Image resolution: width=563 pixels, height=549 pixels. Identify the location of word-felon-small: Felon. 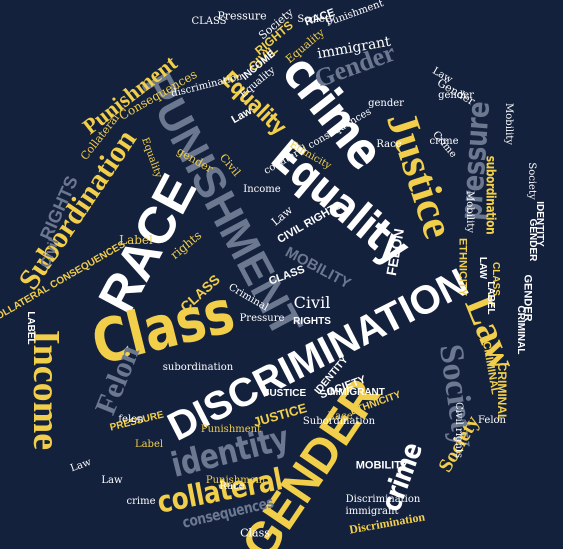
(492, 420).